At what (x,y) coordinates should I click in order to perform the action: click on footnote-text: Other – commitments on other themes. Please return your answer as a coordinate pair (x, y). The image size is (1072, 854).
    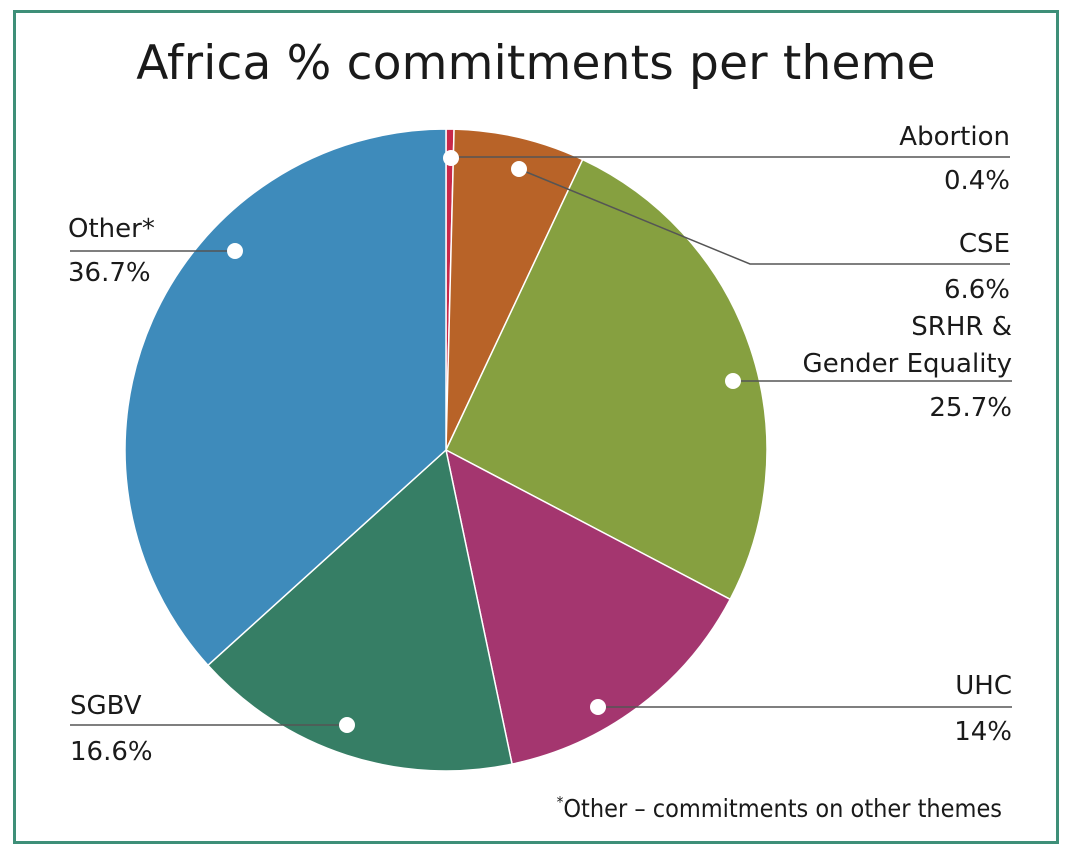
    Looking at the image, I should click on (782, 808).